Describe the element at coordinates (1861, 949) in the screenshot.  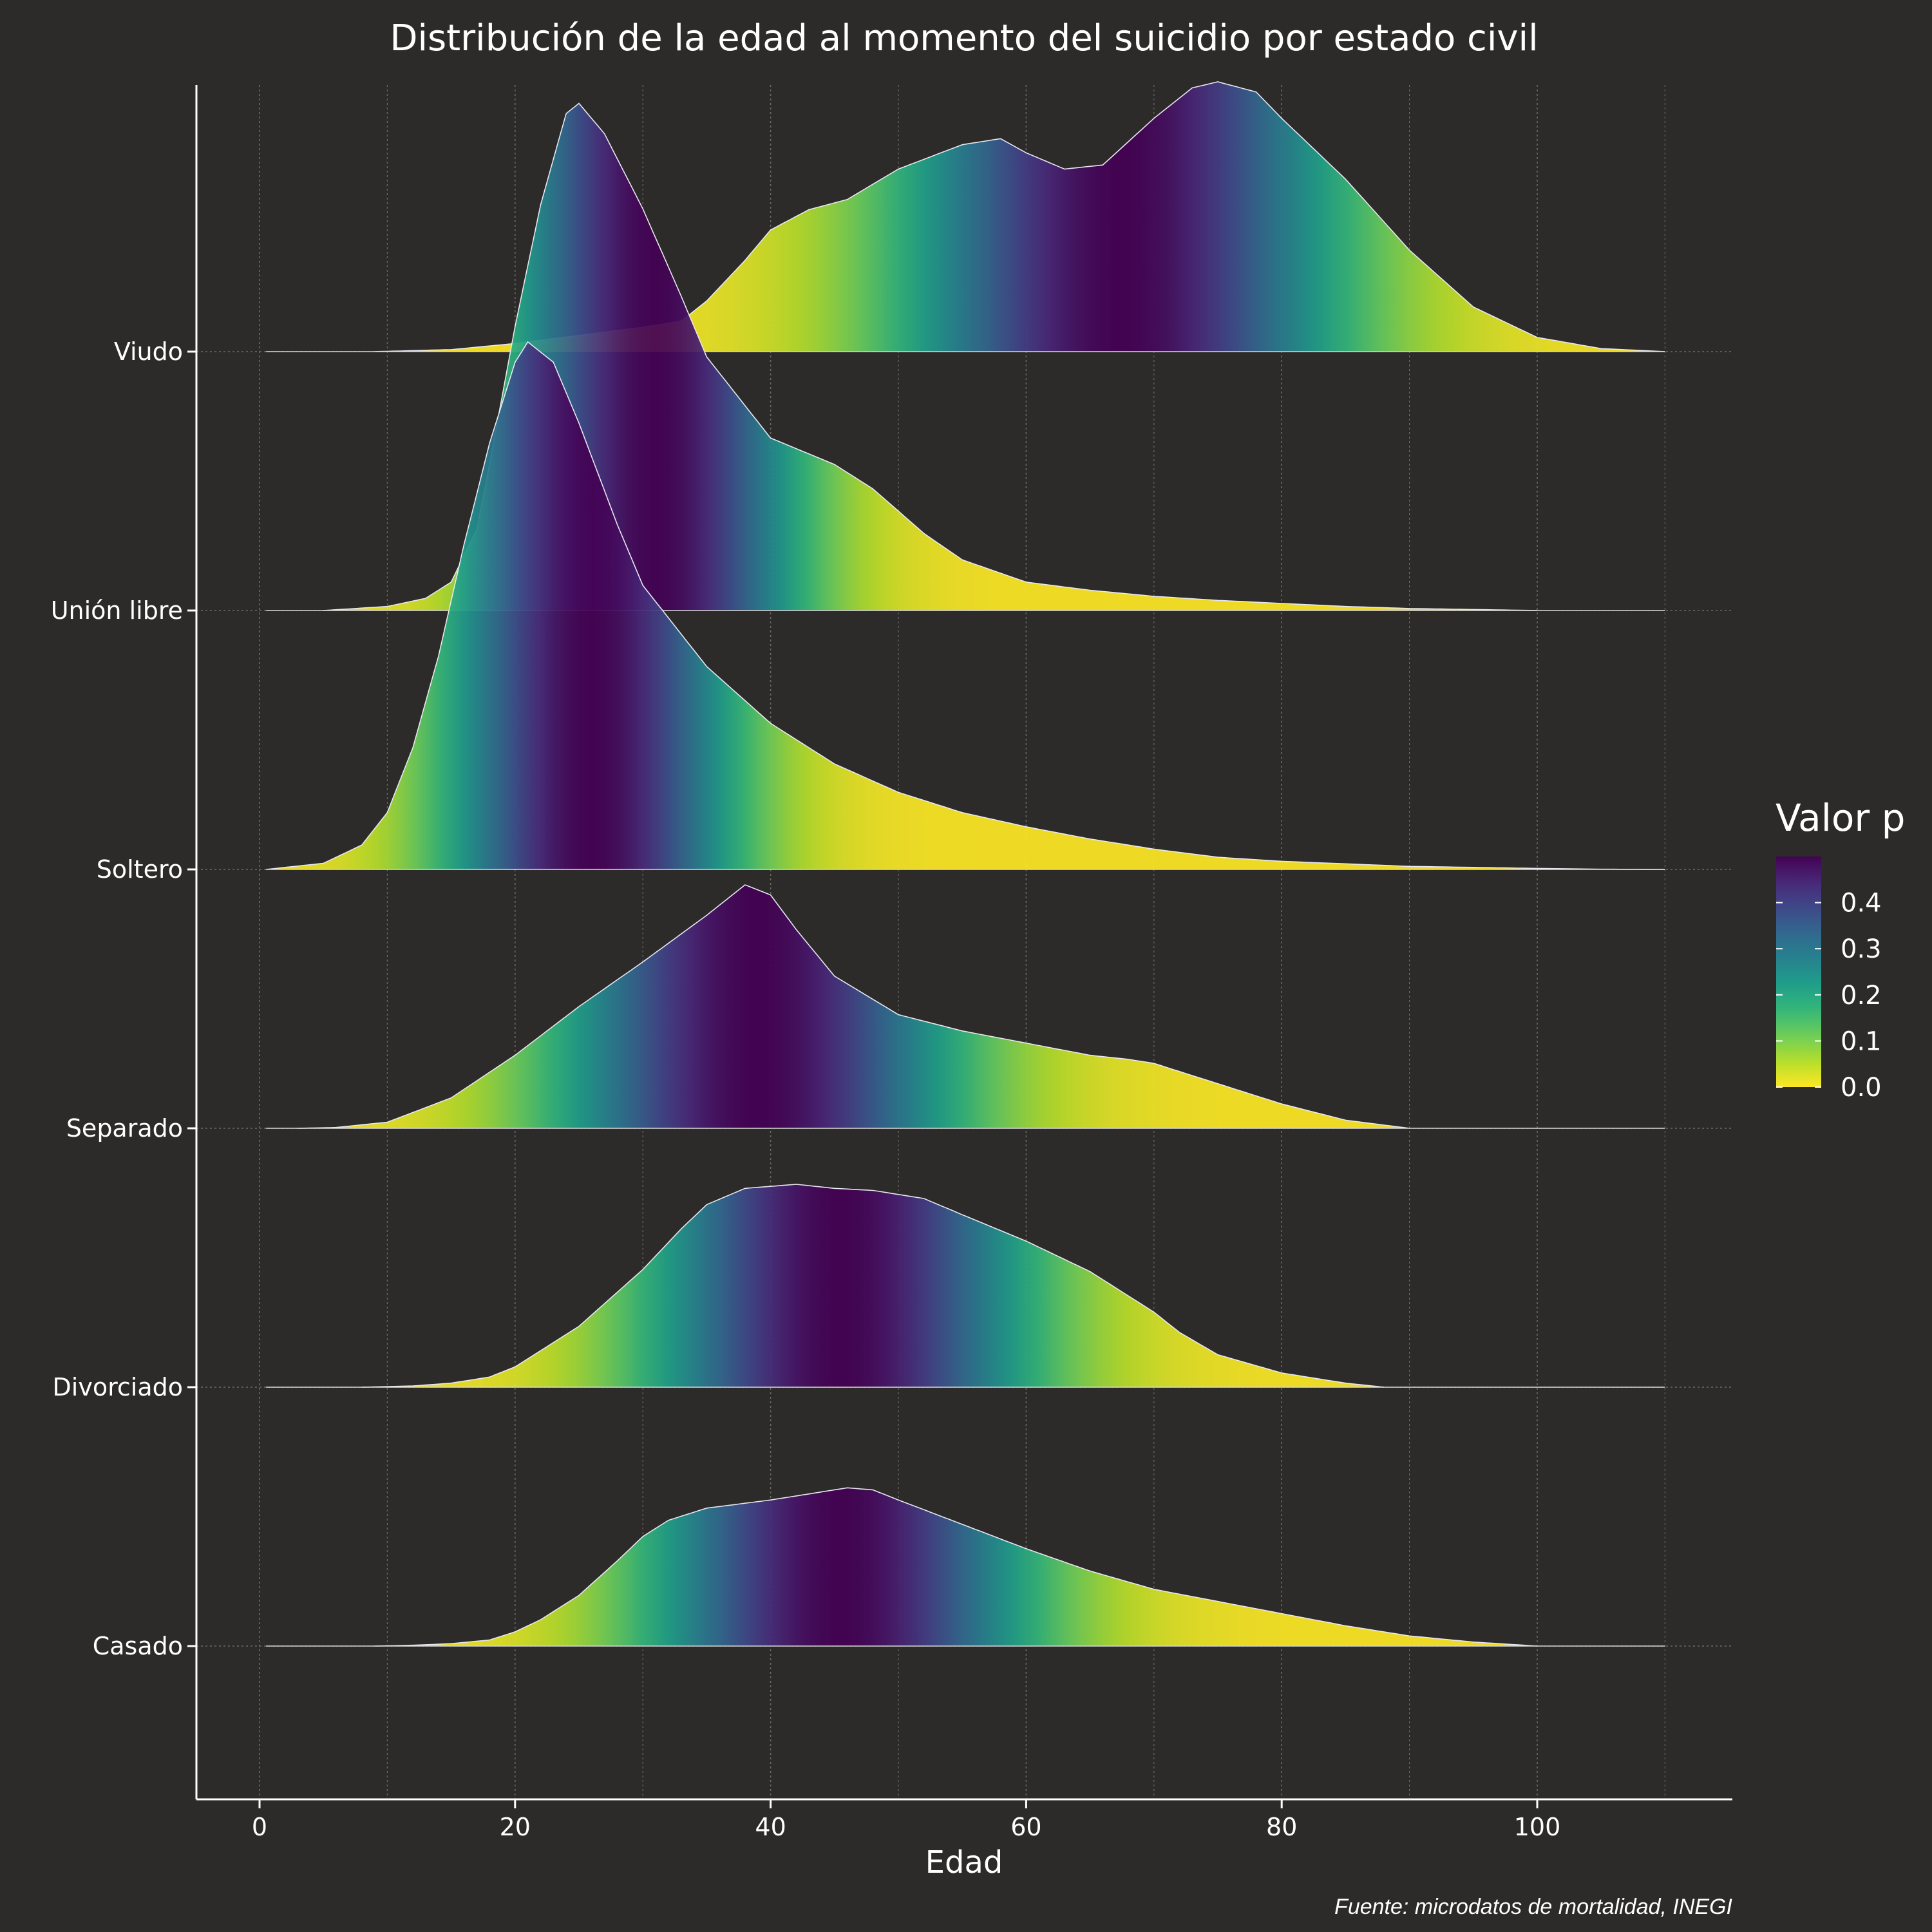
I see `legend-tick-label: 0.3` at that location.